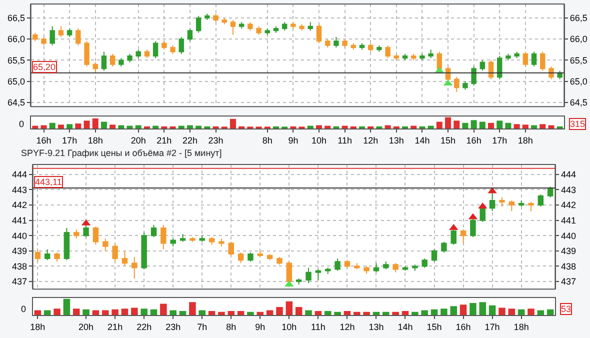 The image size is (590, 338). I want to click on y2-tick-label: 441, so click(568, 220).